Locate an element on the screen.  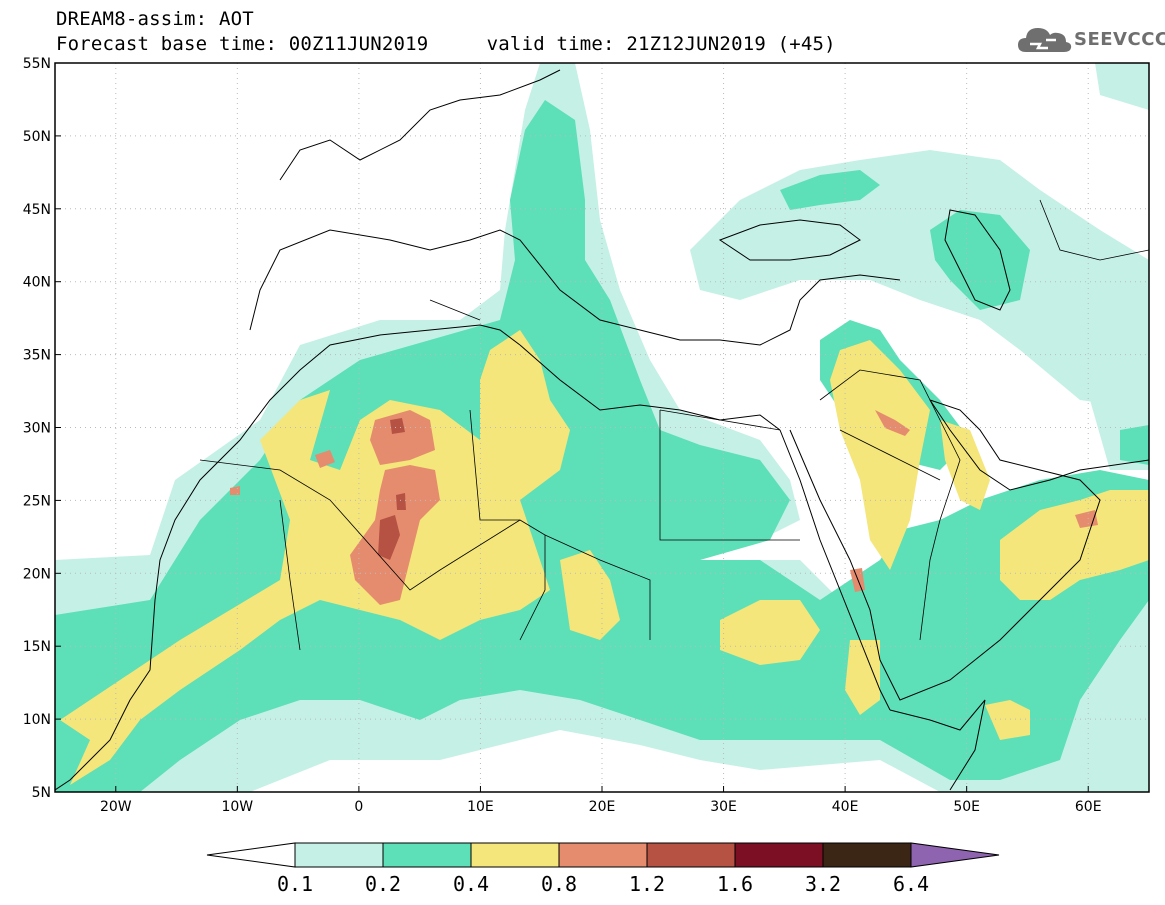
lat-tick-label: 45N is located at coordinates (37, 210).